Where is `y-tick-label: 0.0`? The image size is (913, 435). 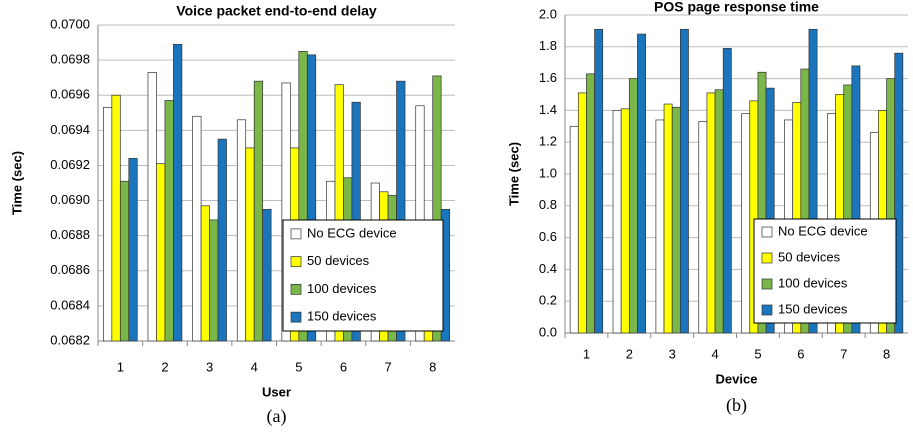 y-tick-label: 0.0 is located at coordinates (548, 331).